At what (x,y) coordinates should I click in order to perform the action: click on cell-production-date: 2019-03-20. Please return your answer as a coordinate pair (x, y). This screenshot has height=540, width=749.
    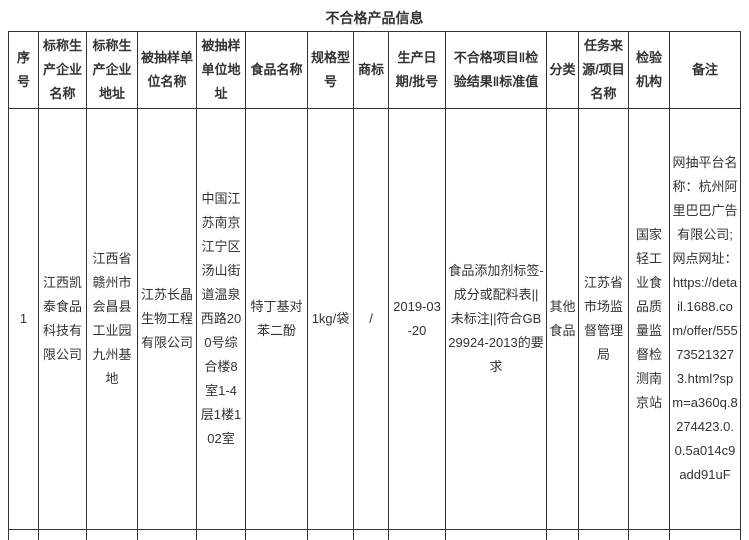
    Looking at the image, I should click on (417, 319).